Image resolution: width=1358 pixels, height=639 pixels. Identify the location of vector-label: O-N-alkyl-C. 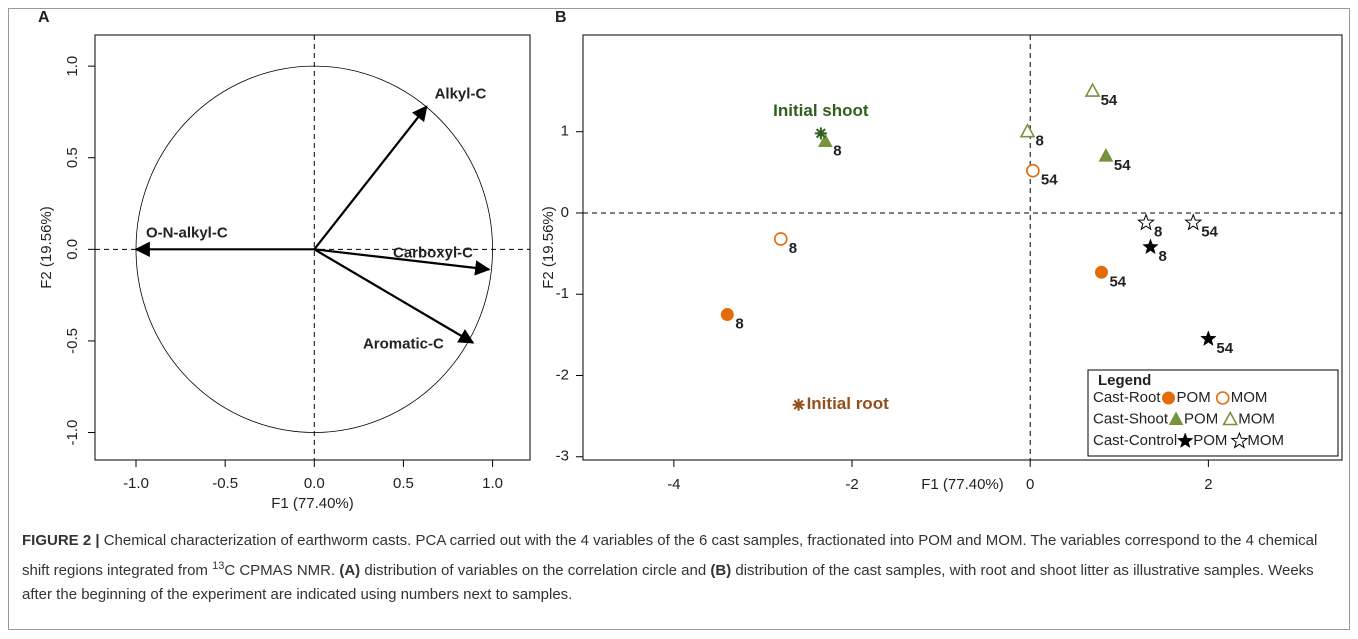
(187, 232).